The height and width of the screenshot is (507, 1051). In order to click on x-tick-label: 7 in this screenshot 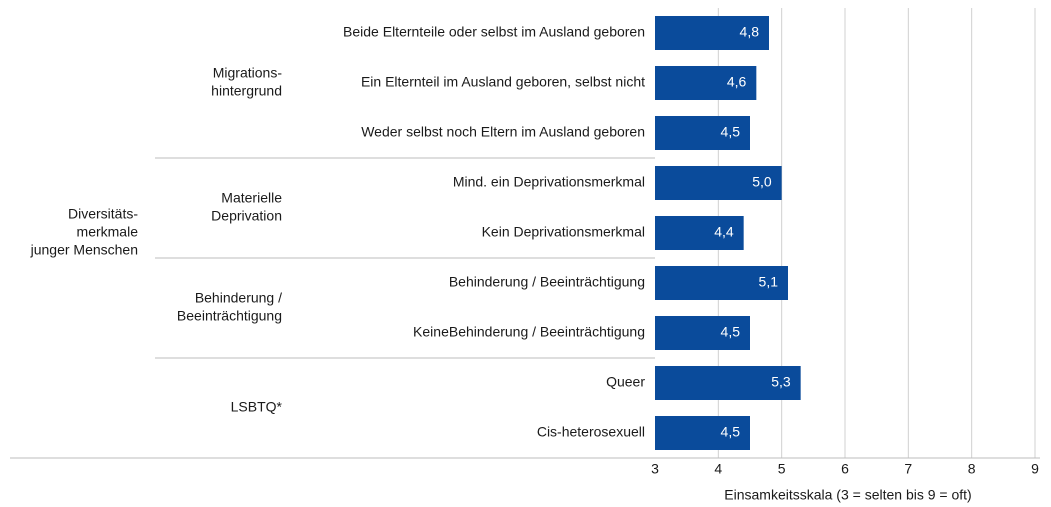, I will do `click(908, 469)`.